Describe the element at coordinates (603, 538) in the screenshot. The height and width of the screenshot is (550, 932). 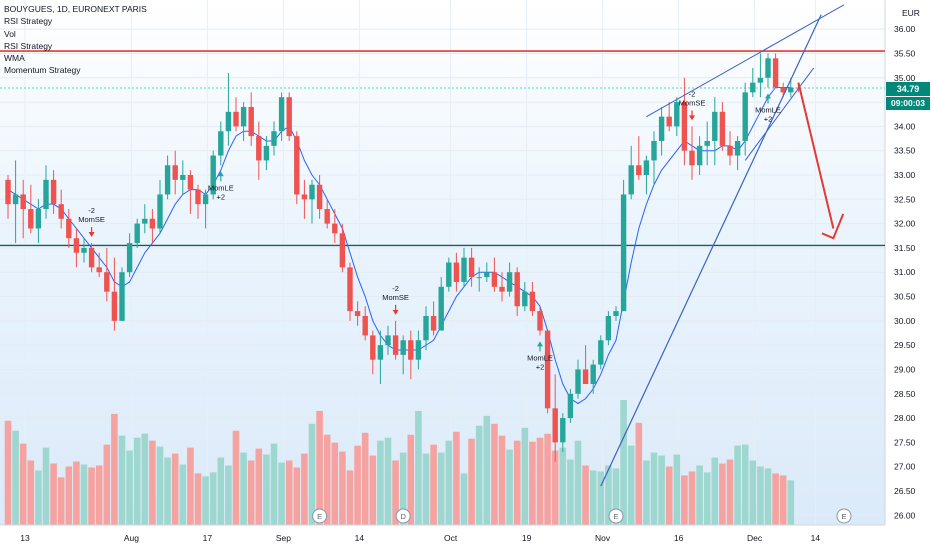
I see `x-tick-label: Nov` at that location.